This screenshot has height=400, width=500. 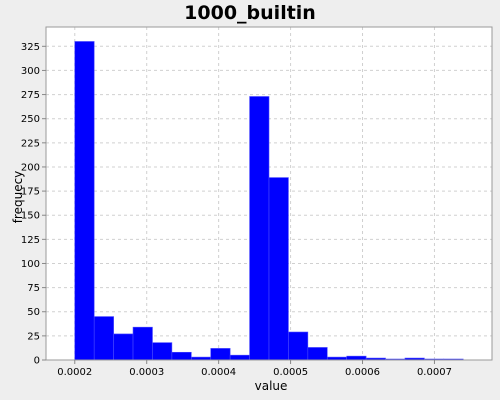 I want to click on chart-title: 1000_builtin, so click(x=250, y=13).